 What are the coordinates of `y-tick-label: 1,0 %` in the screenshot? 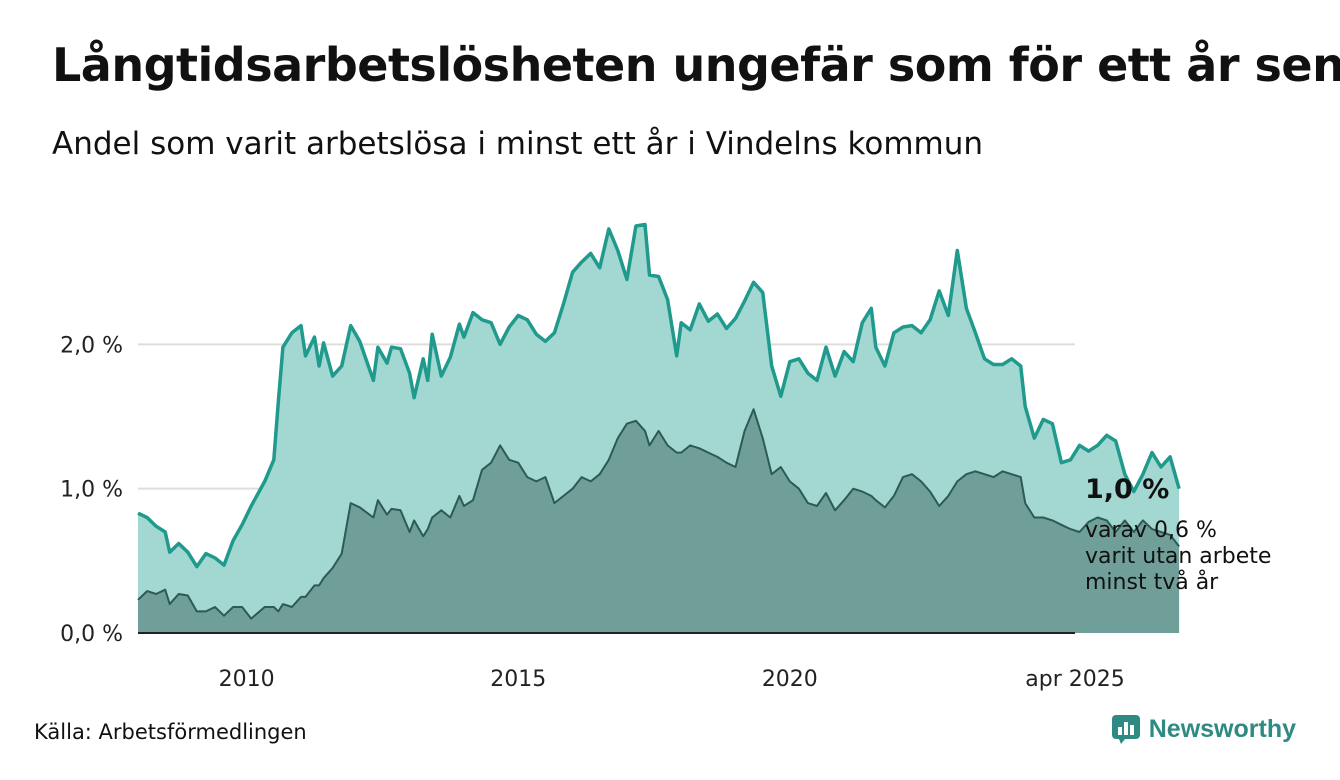 It's located at (91, 490).